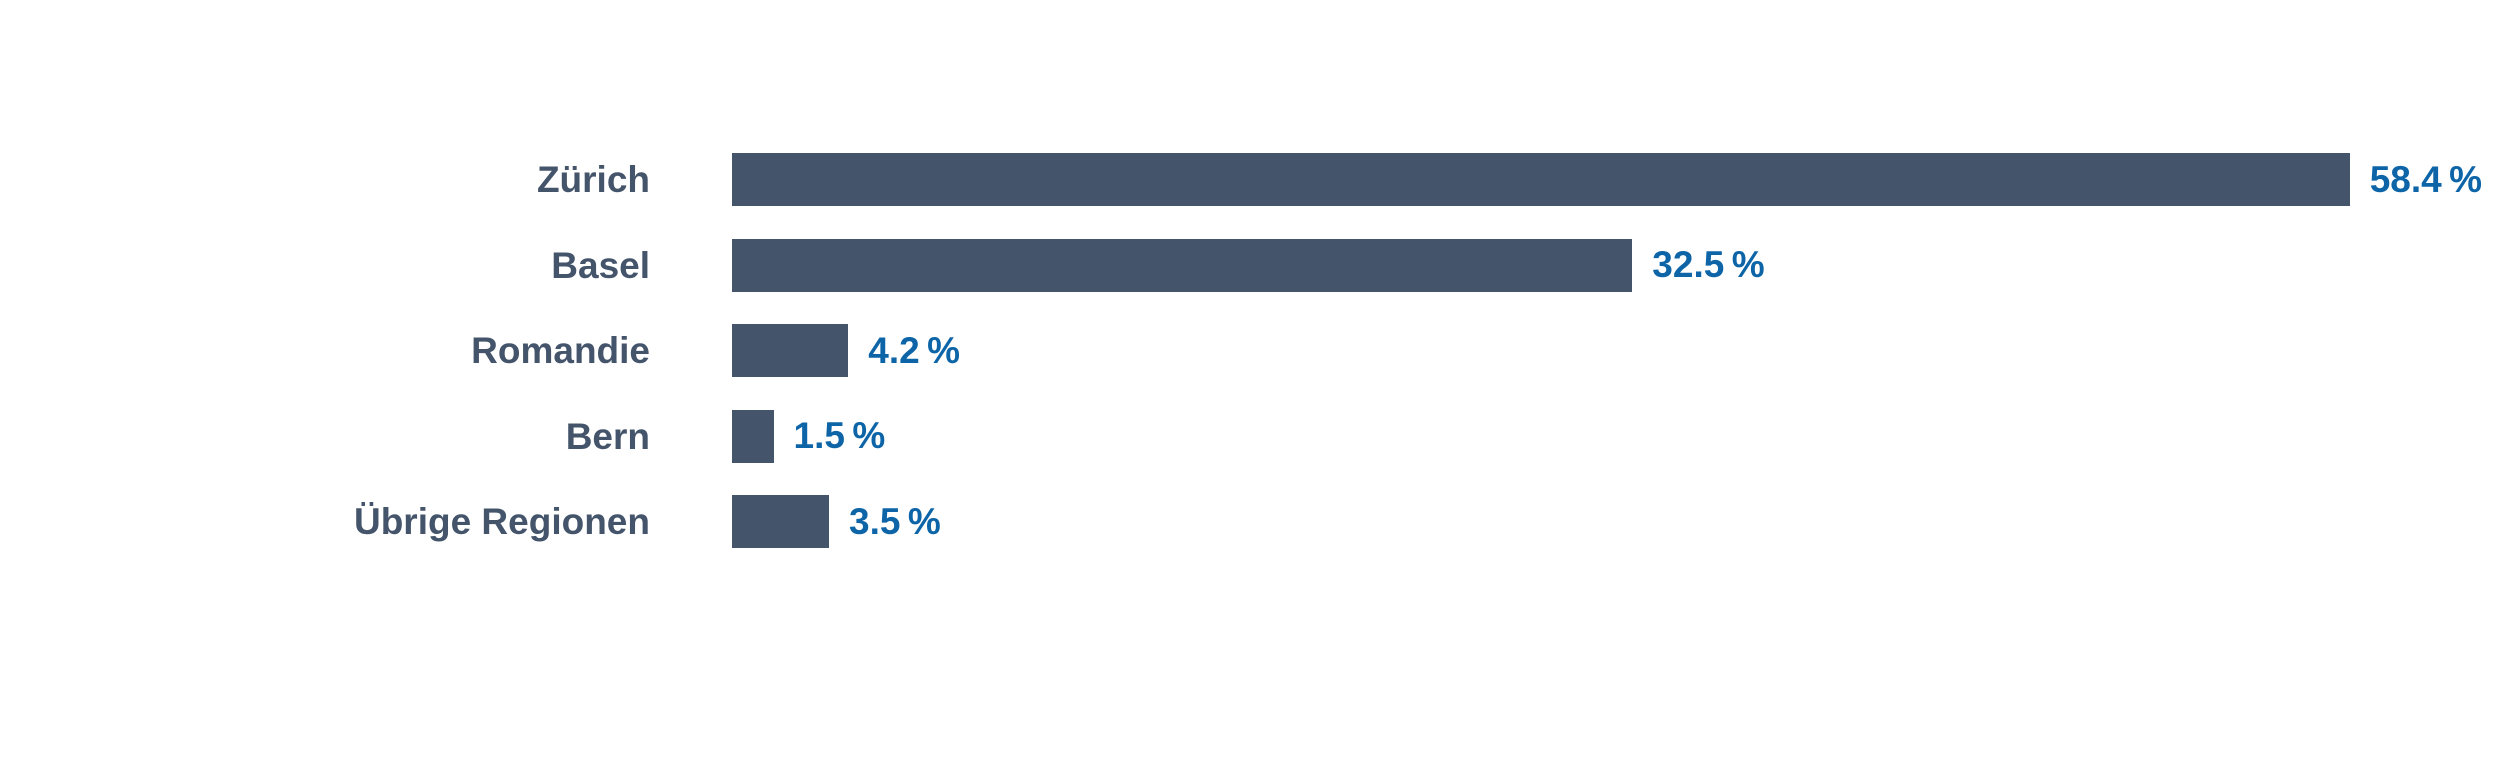  I want to click on value-label: 32.5 %, so click(1708, 264).